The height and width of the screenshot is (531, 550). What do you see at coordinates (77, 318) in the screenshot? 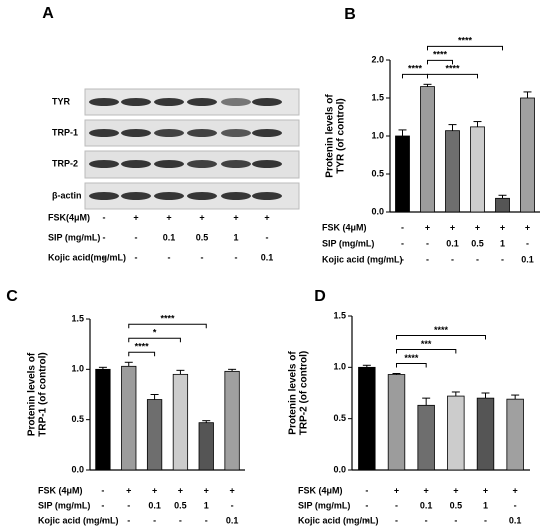
I see `y-tick-label: 1.5` at bounding box center [77, 318].